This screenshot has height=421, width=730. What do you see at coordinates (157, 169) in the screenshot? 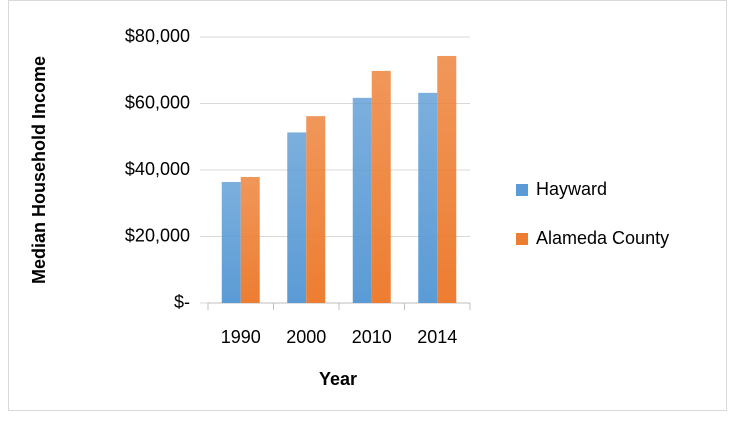
I see `y-tick-label: $40,000` at bounding box center [157, 169].